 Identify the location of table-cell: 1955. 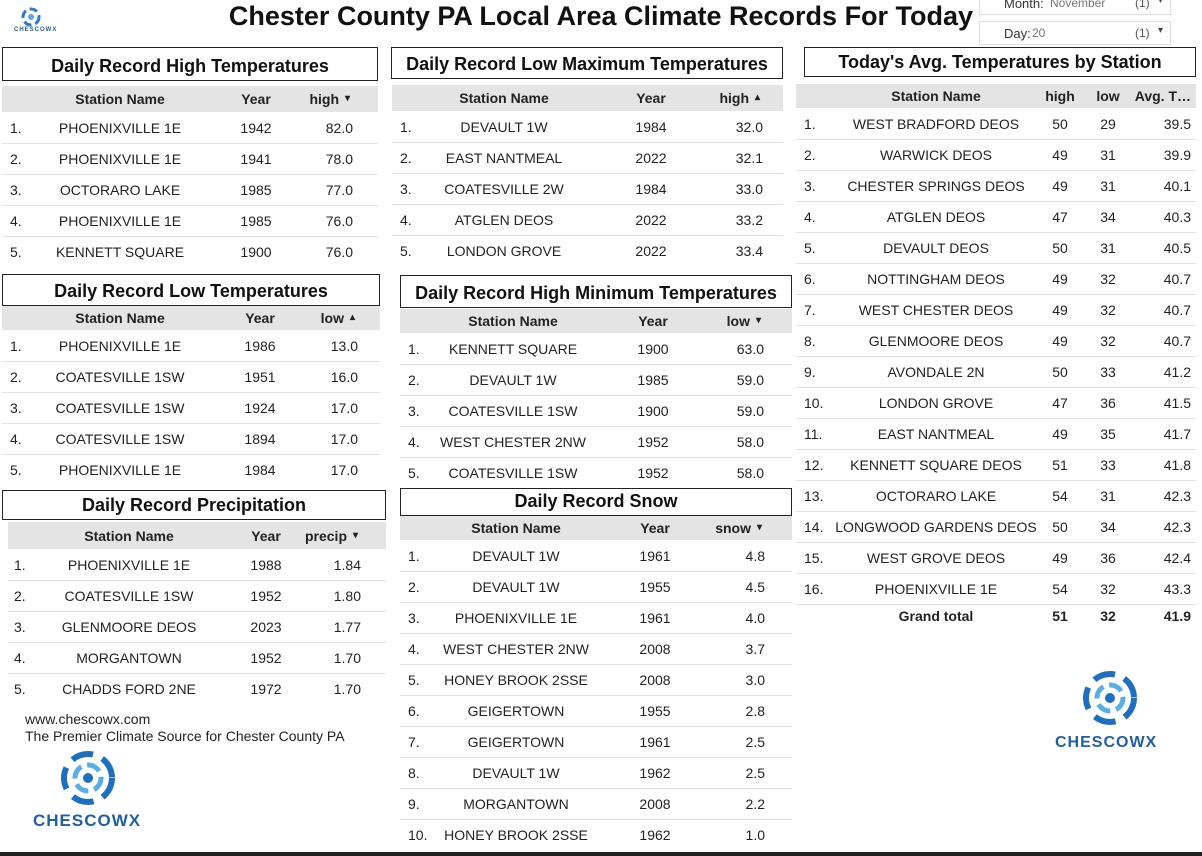
(655, 710).